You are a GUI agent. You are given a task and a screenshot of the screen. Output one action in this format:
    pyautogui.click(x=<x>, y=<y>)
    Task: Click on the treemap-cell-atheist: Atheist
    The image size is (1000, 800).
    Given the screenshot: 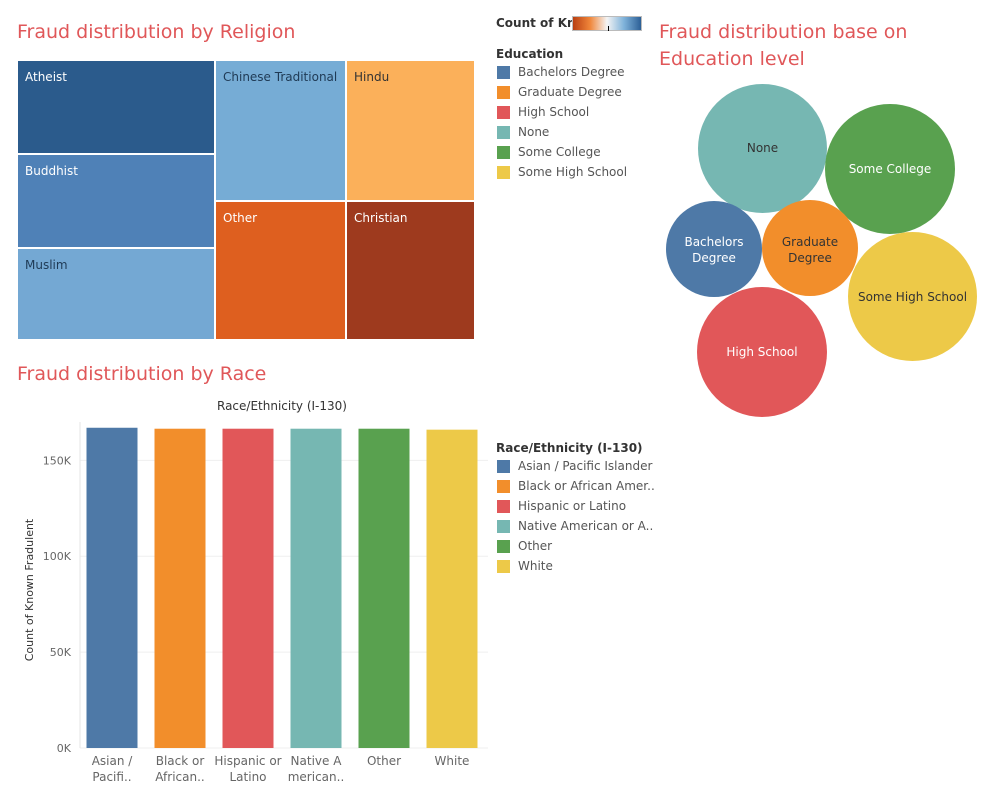 What is the action you would take?
    pyautogui.click(x=116, y=107)
    